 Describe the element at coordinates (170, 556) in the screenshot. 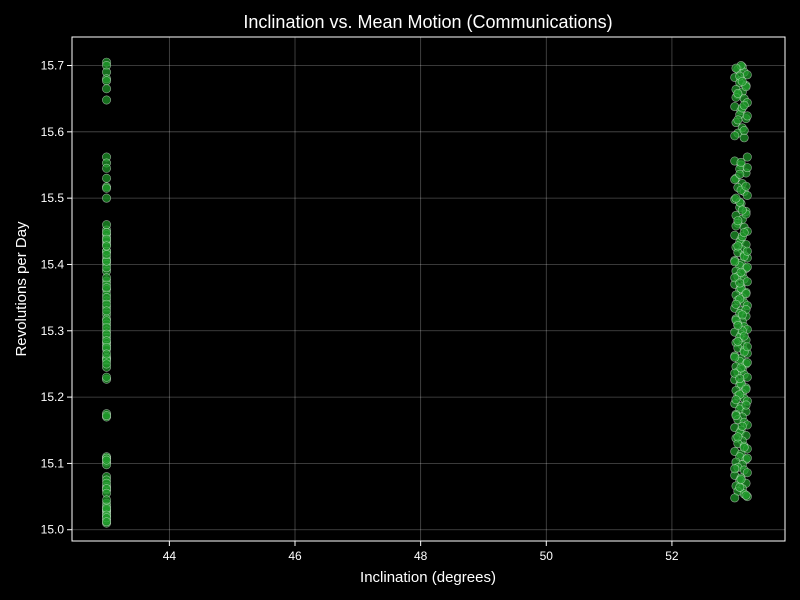

I see `x-tick-label: 44` at that location.